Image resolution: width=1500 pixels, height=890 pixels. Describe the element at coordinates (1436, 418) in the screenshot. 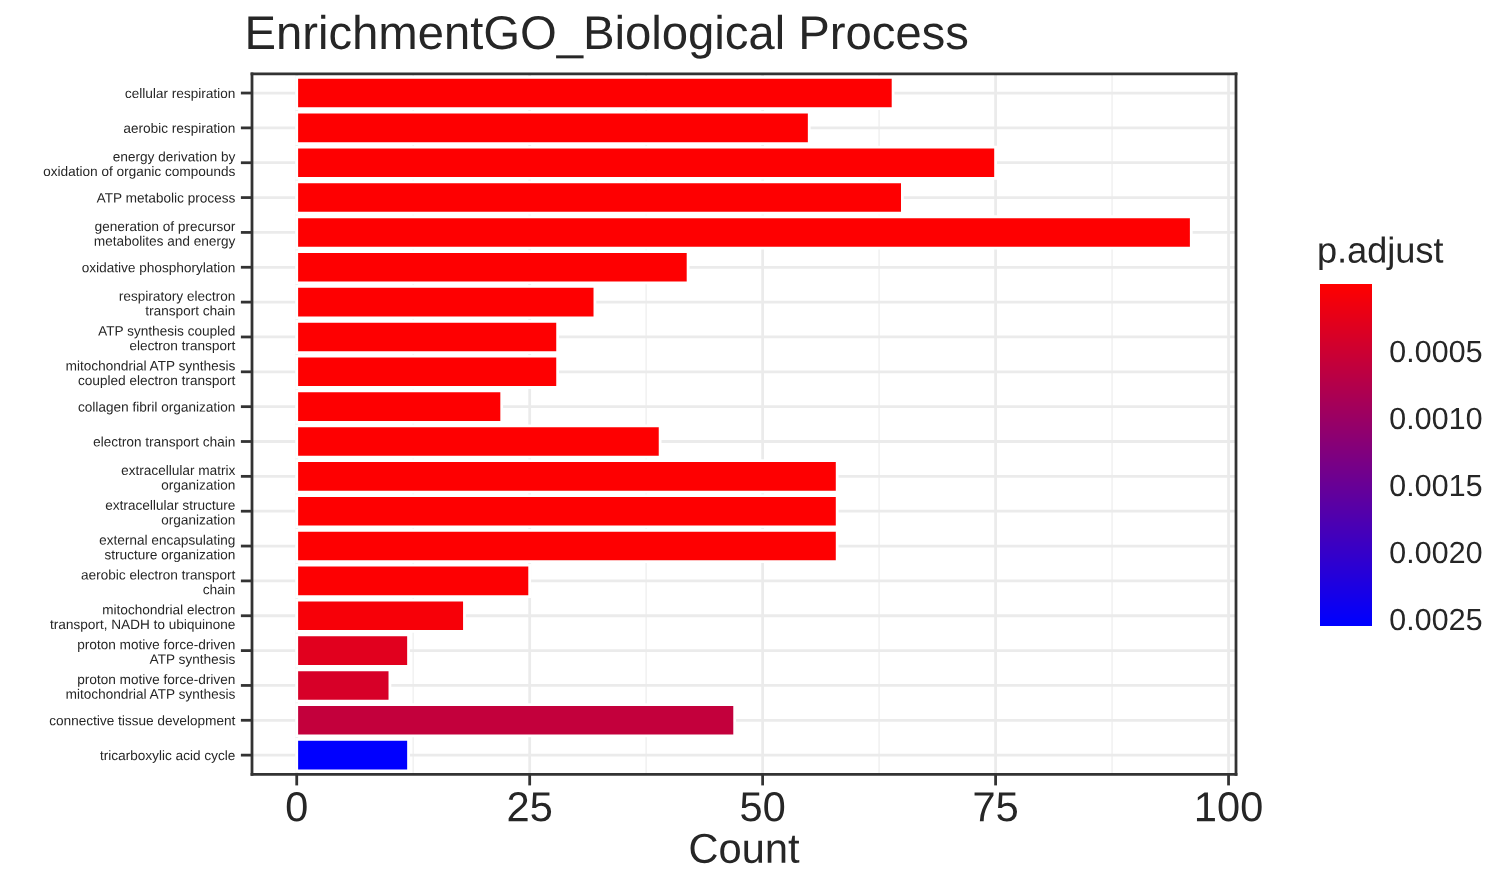

I see `color-bar-label: 0.0010` at that location.